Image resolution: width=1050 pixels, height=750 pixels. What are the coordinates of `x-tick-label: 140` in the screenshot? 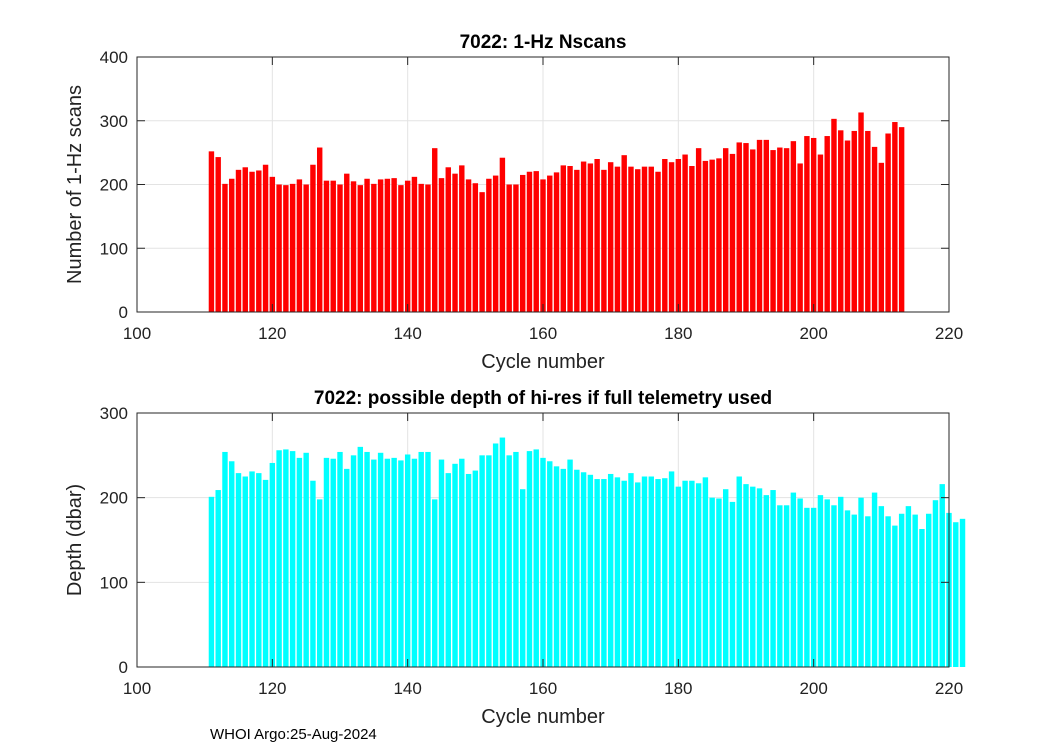 It's located at (407, 688).